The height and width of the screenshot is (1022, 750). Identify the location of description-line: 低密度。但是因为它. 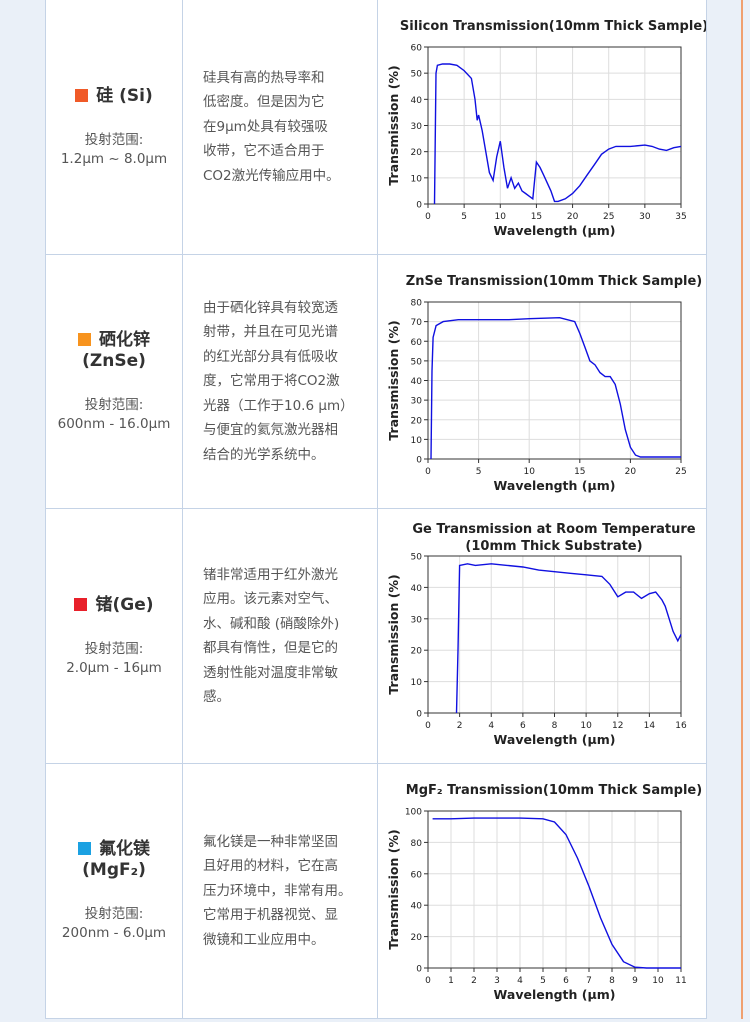
(264, 102).